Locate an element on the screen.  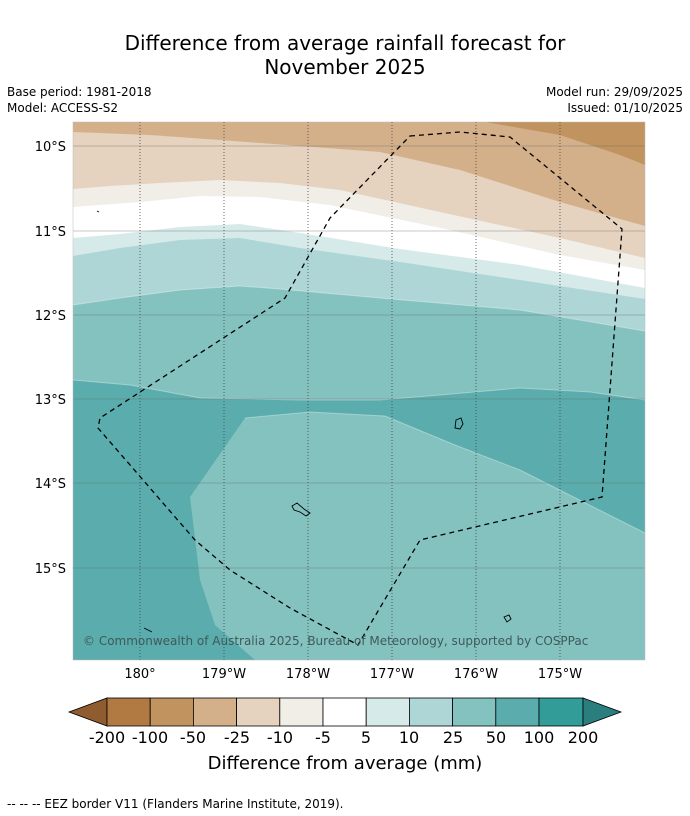
lon-label: 176°W is located at coordinates (476, 674).